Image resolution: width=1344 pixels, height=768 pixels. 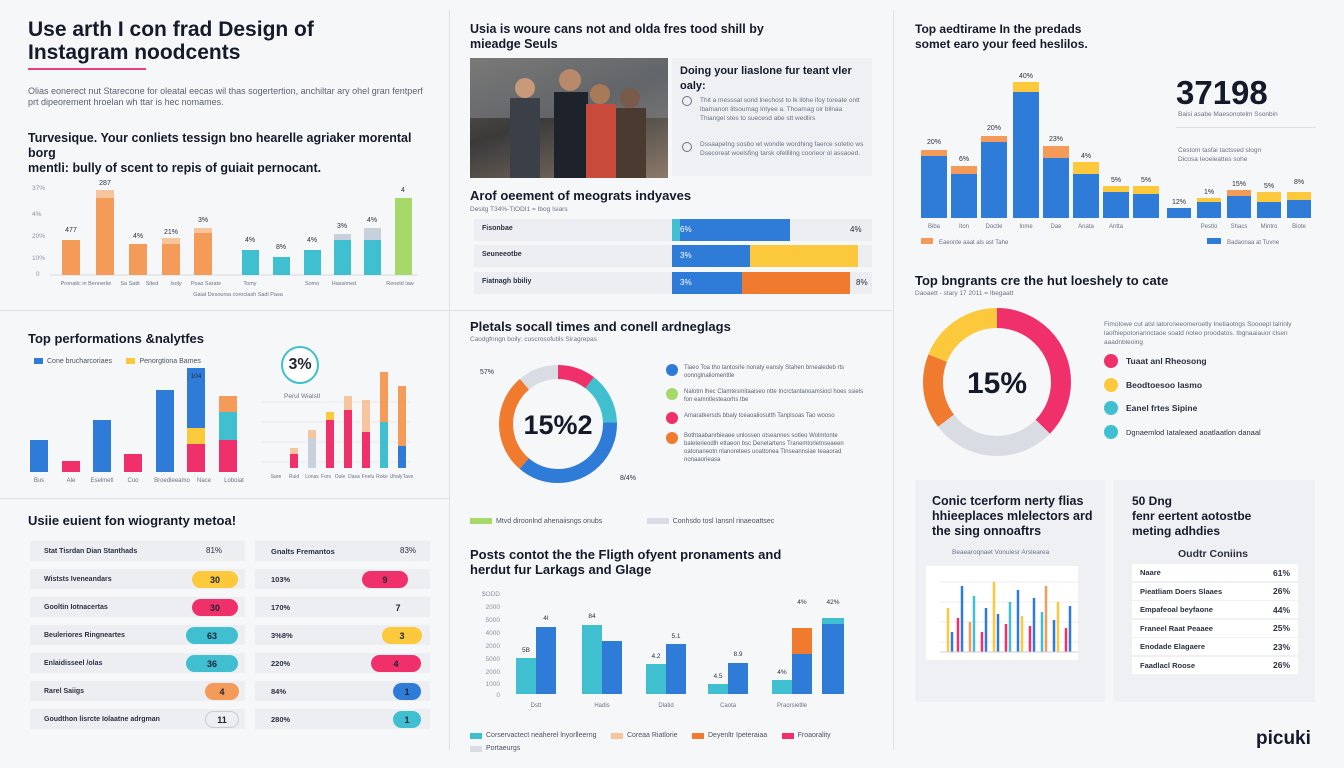 What do you see at coordinates (396, 663) in the screenshot?
I see `value-pill: 4` at bounding box center [396, 663].